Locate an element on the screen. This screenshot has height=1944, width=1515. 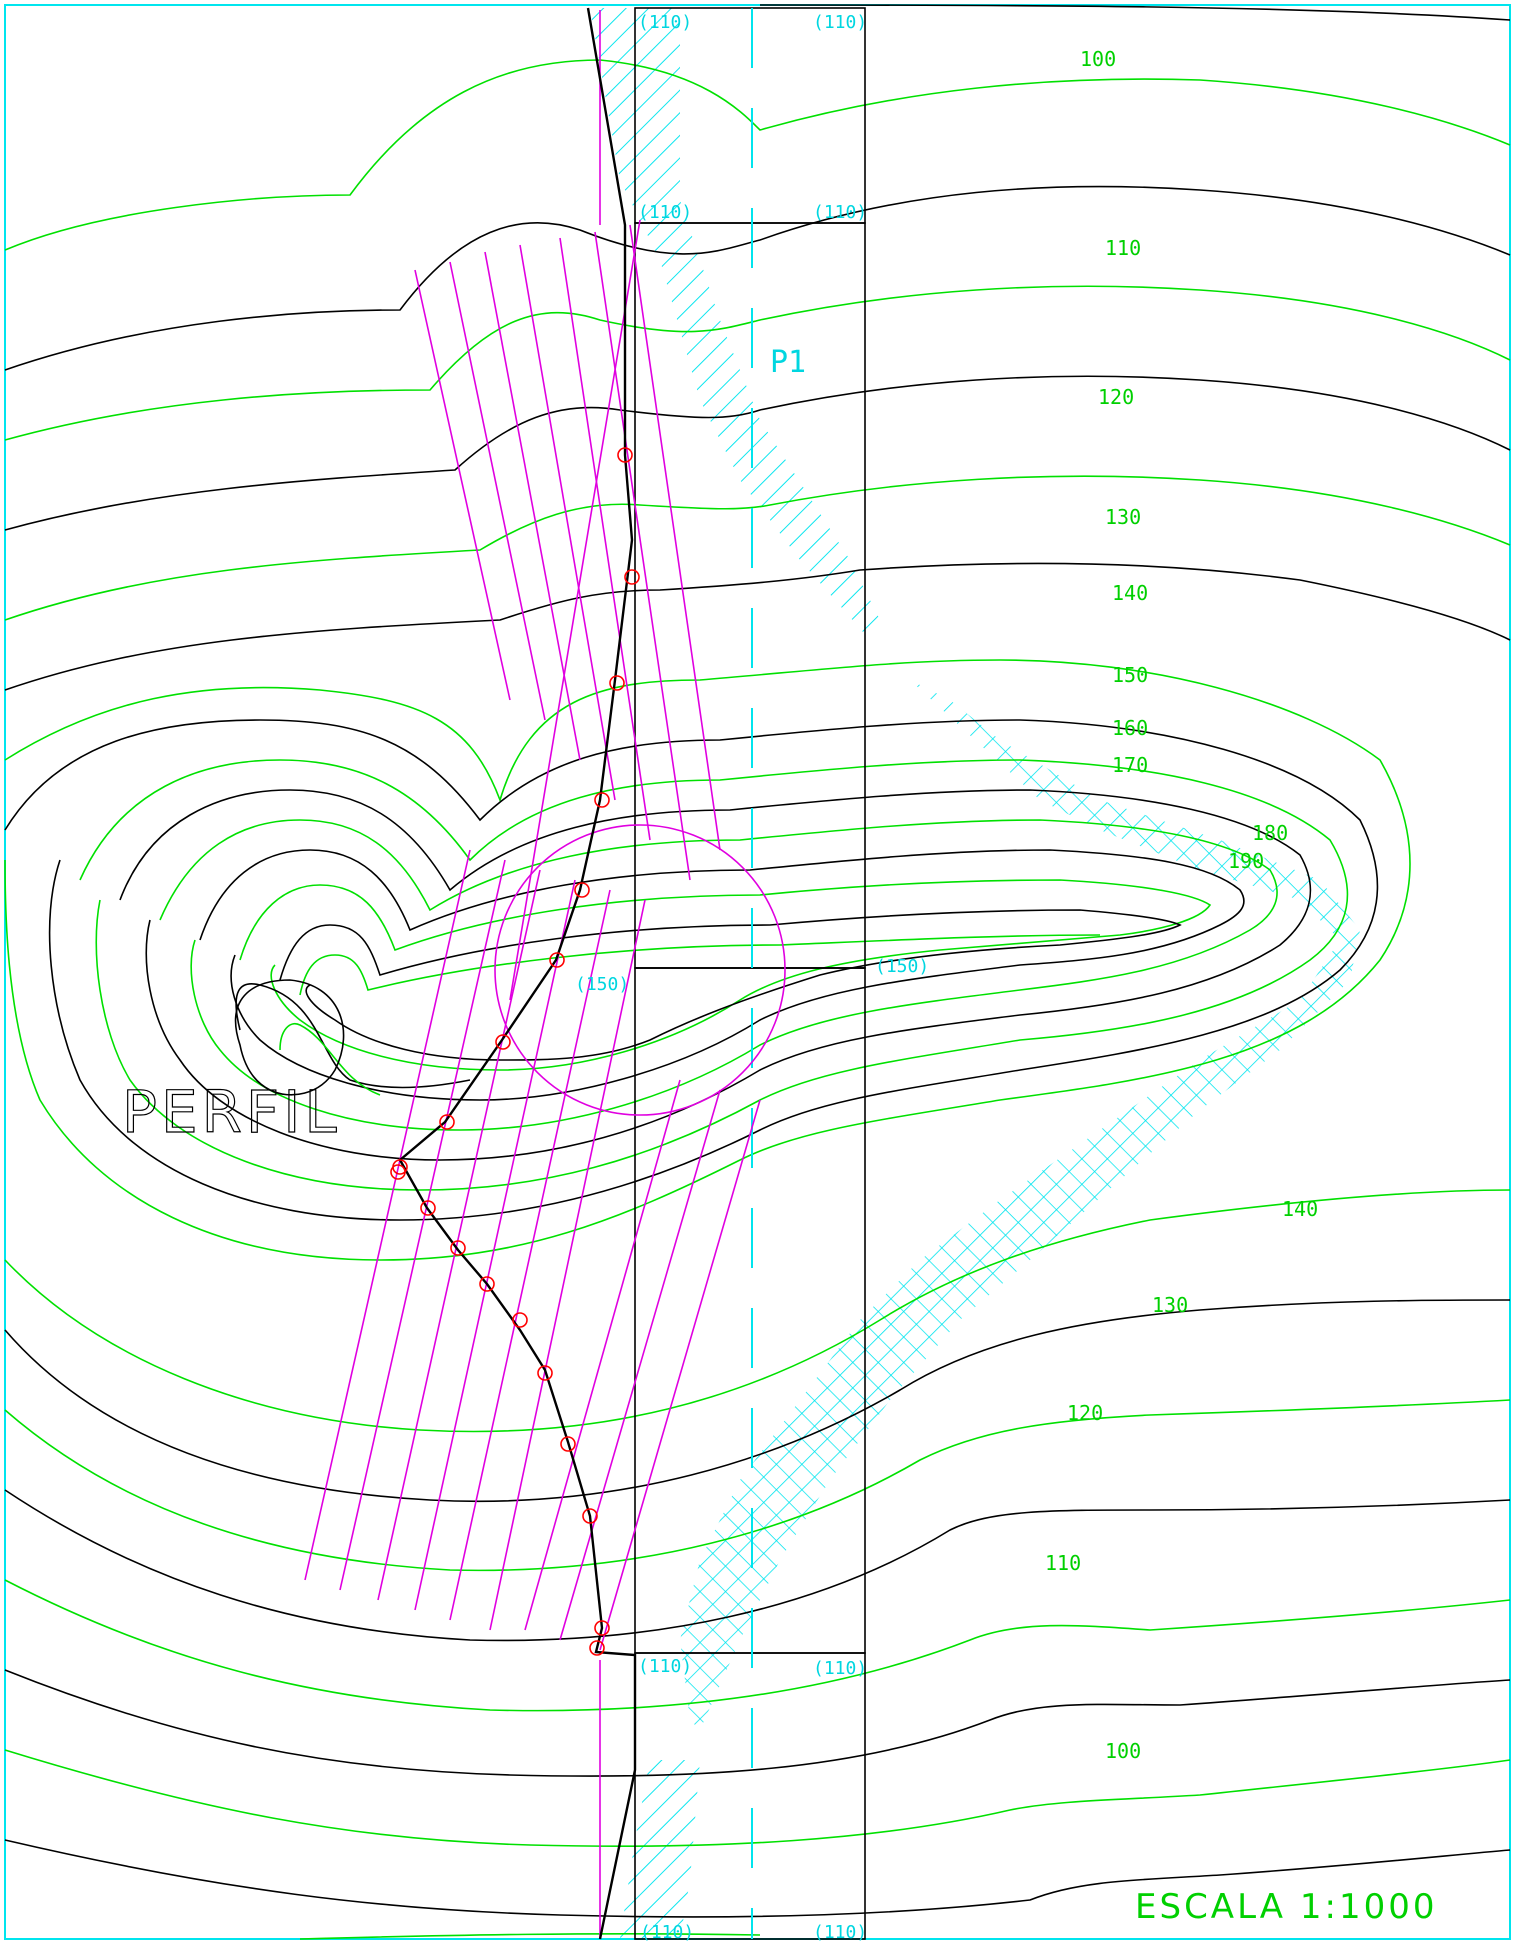
contour-label: 170 is located at coordinates (1130, 765).